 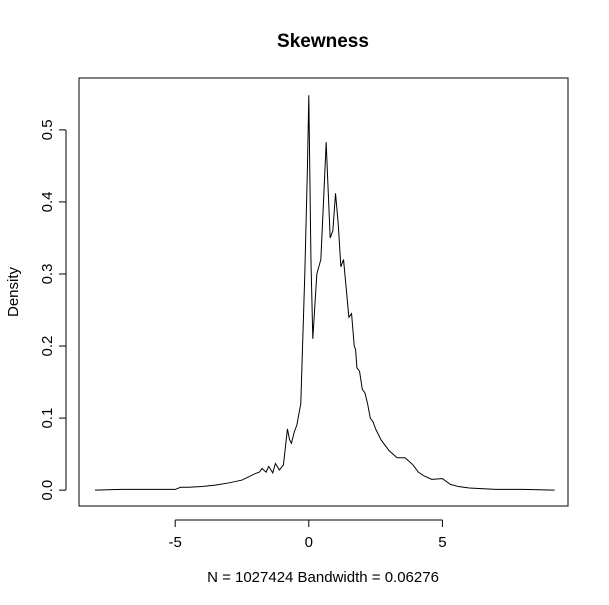 I want to click on y-tick-label: 0.3, so click(x=47, y=274).